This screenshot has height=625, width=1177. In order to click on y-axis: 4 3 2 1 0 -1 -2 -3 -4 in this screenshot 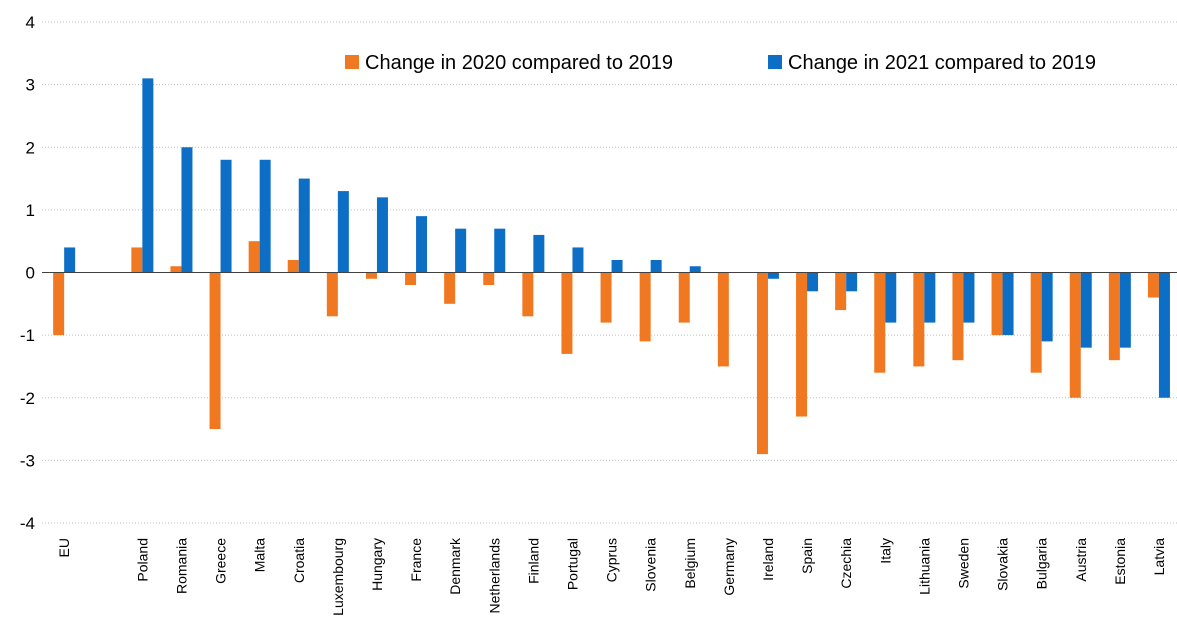, I will do `click(27, 273)`.